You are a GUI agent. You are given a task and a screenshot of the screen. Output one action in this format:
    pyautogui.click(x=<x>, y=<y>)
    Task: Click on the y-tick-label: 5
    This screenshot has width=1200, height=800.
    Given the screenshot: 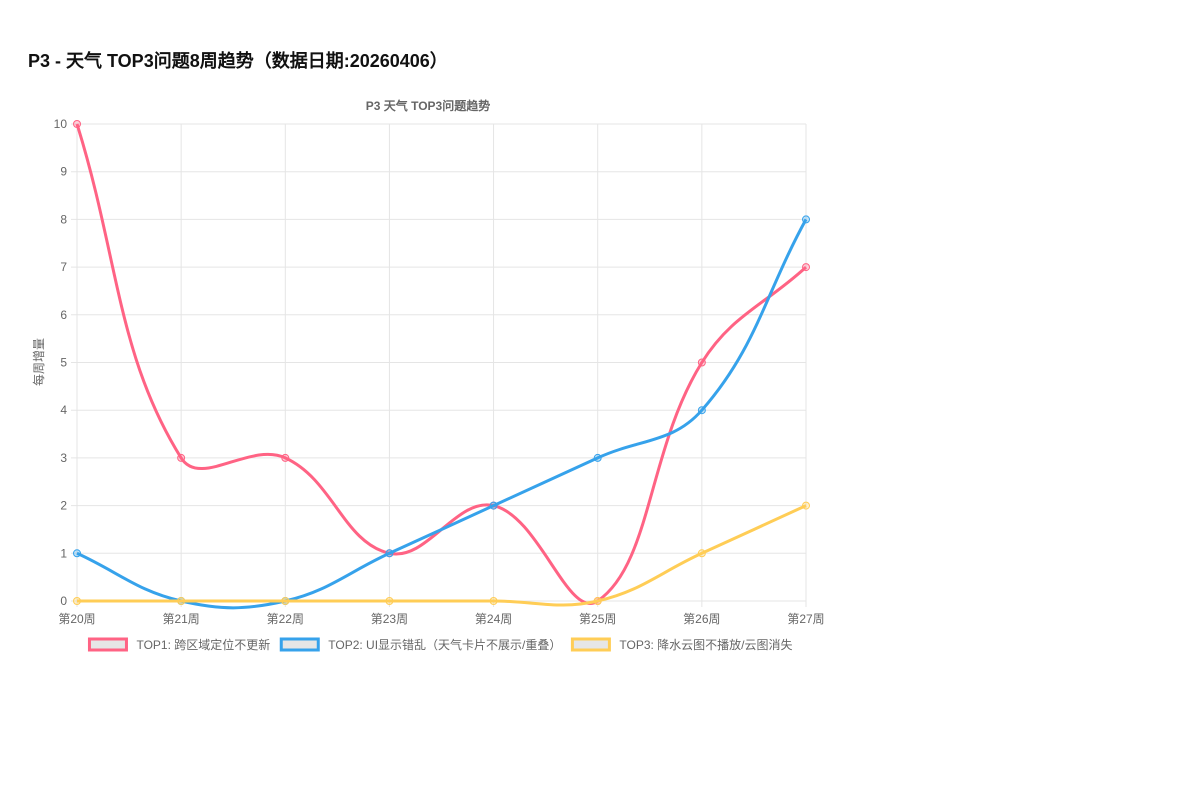 What is the action you would take?
    pyautogui.click(x=63, y=363)
    